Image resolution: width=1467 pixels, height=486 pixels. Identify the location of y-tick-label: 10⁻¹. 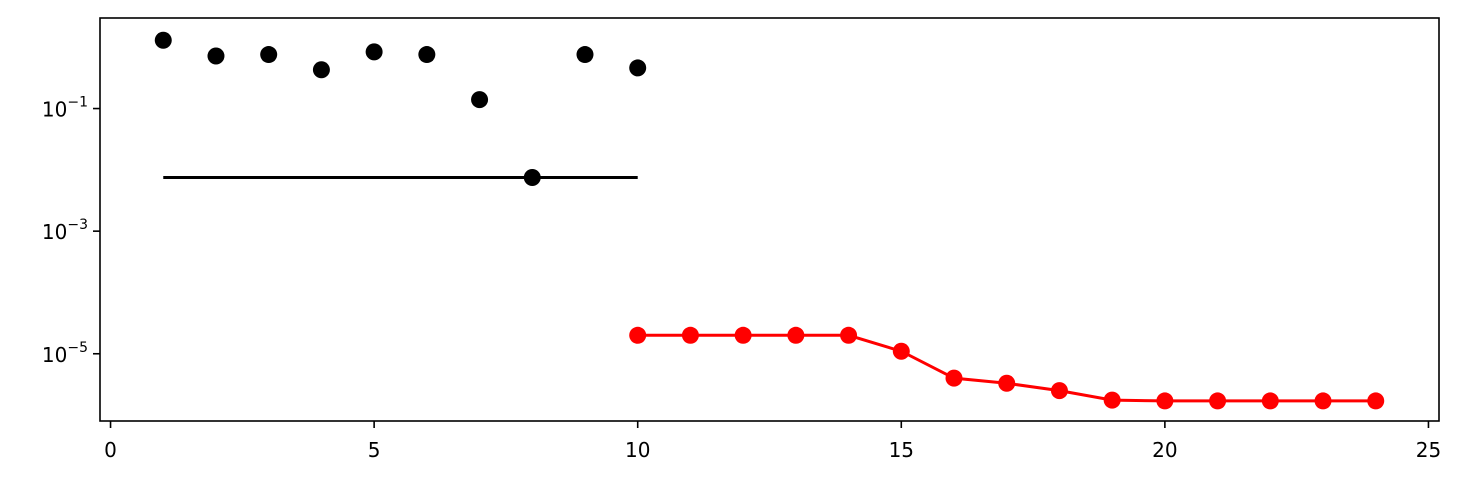
(65, 108).